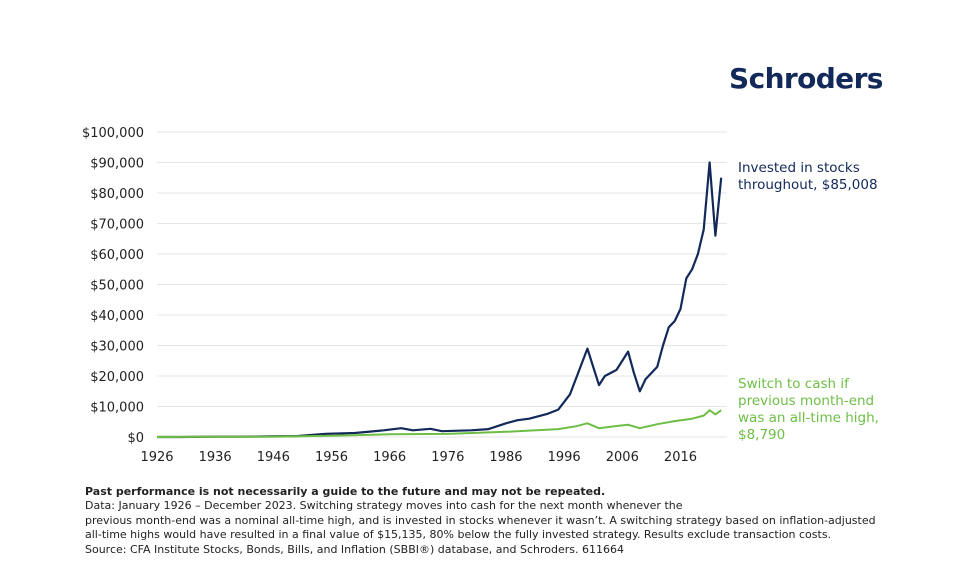 The height and width of the screenshot is (573, 958). What do you see at coordinates (806, 78) in the screenshot?
I see `schroders-logo: Schroders` at bounding box center [806, 78].